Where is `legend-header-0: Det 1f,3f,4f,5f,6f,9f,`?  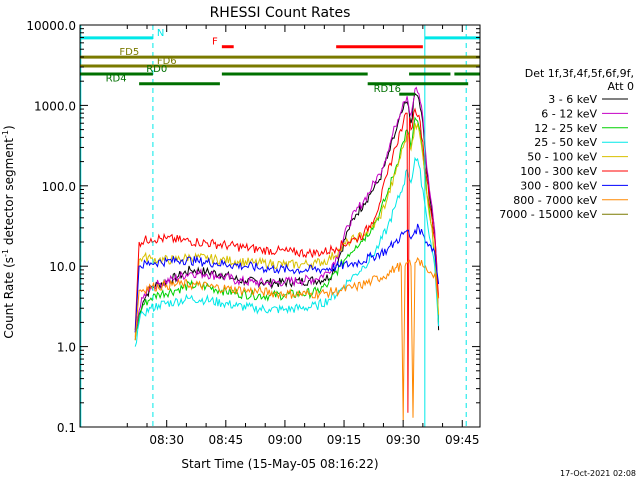 legend-header-0: Det 1f,3f,4f,5f,6f,9f, is located at coordinates (579, 73).